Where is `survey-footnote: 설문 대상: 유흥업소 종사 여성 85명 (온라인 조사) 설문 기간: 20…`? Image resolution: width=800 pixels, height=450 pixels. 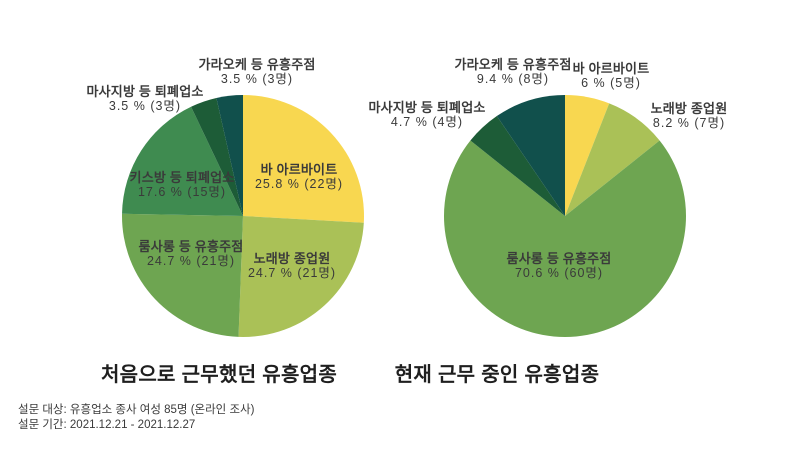
survey-footnote: 설문 대상: 유흥업소 종사 여성 85명 (온라인 조사) 설문 기간: 20… is located at coordinates (136, 418).